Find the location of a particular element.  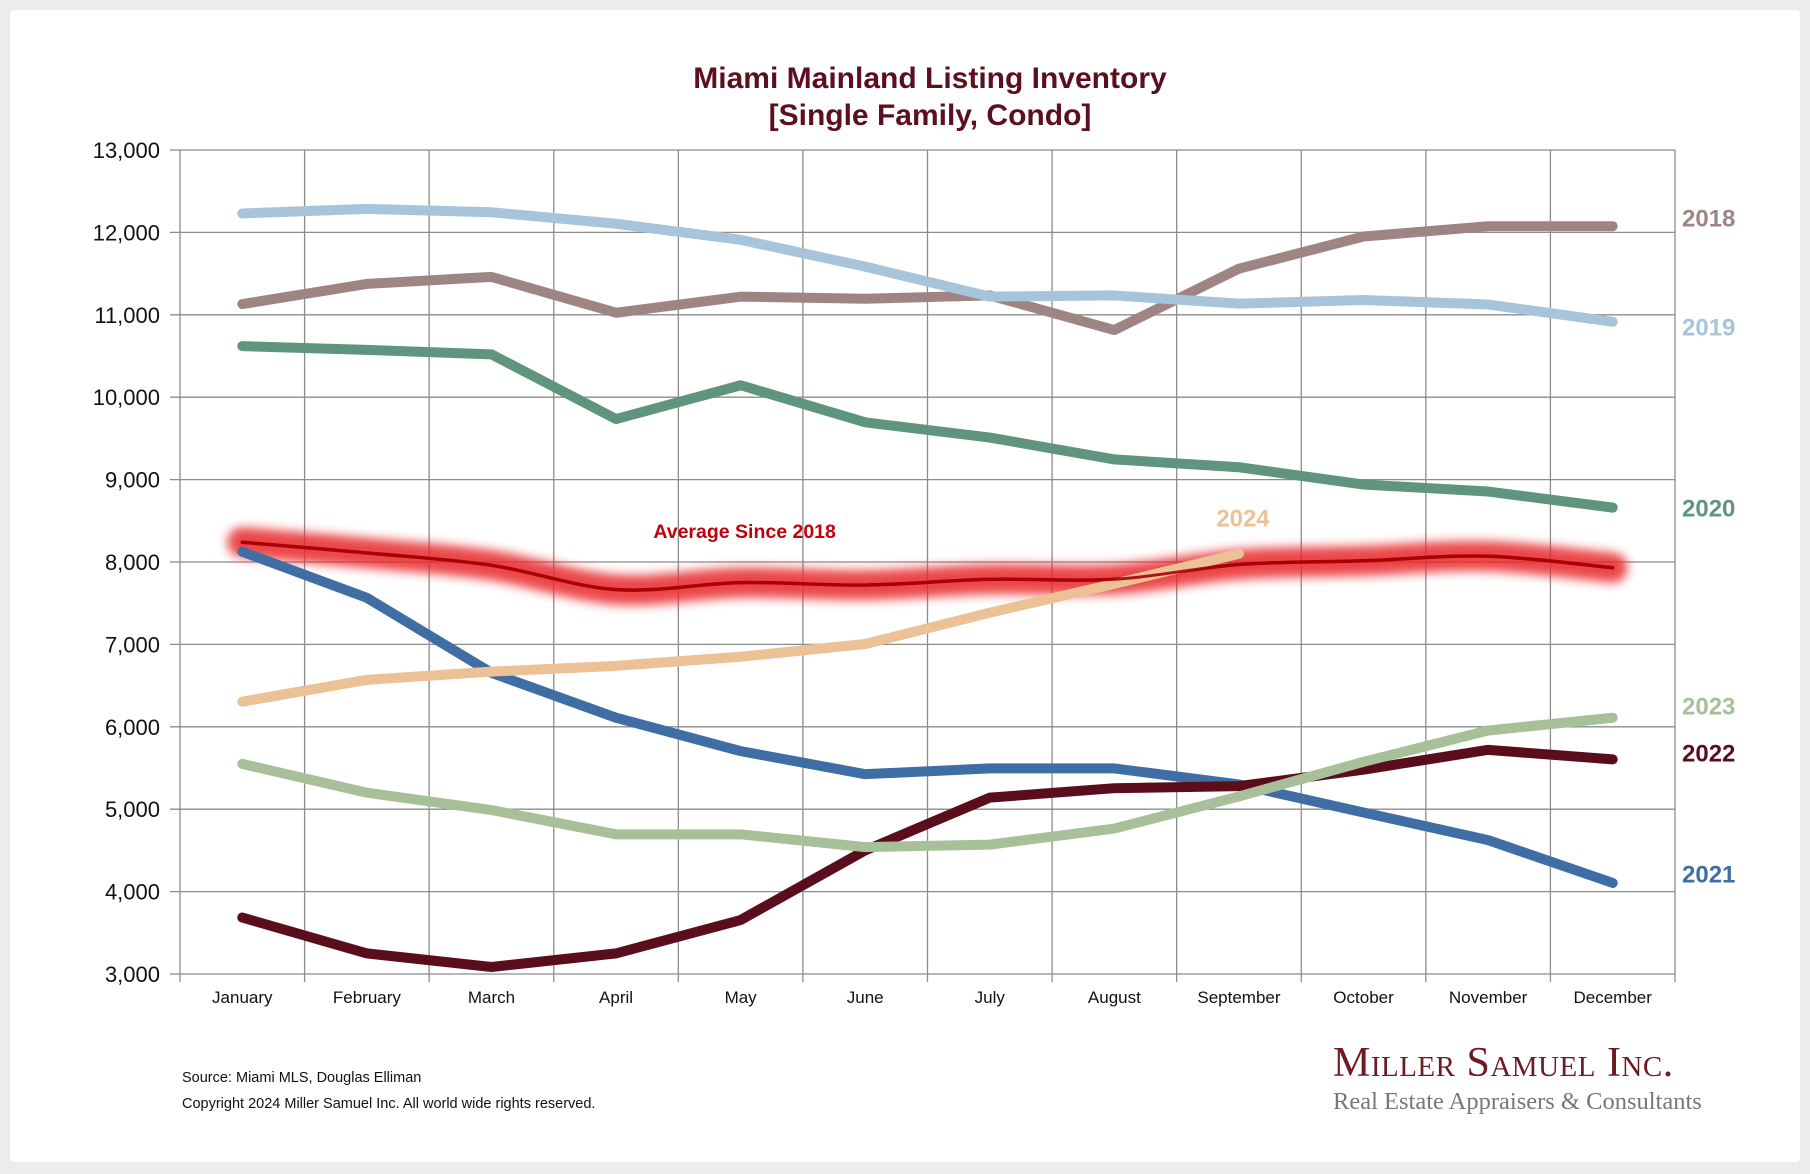

line-2022 is located at coordinates (927, 858).